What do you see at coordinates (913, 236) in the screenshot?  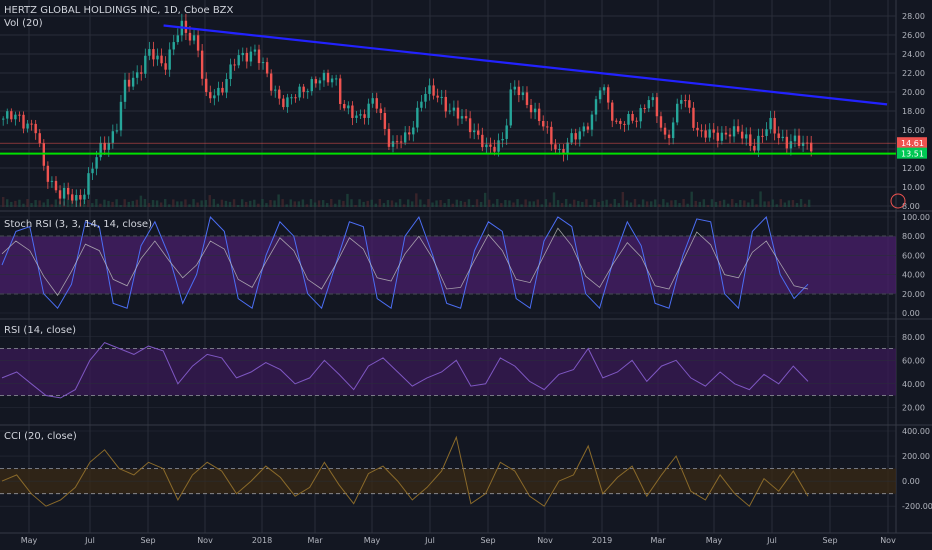 I see `y-tick-label: 80.00` at bounding box center [913, 236].